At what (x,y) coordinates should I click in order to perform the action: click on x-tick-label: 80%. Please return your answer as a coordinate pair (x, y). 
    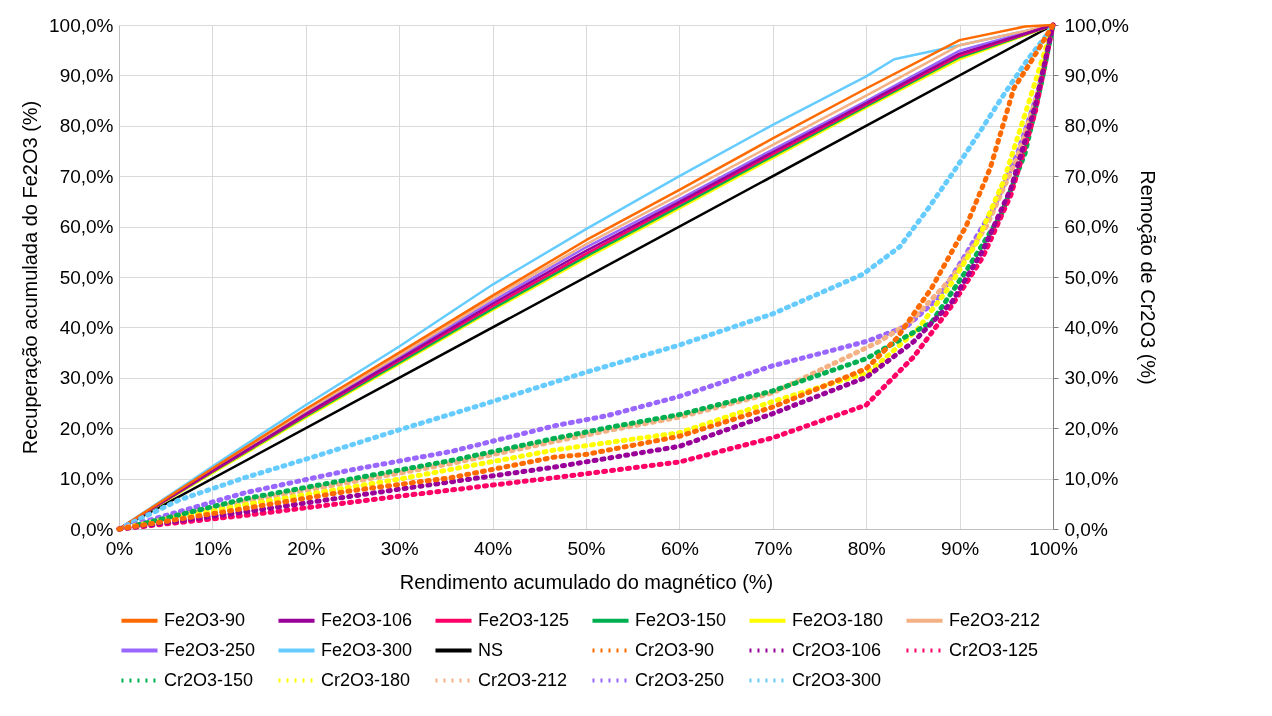
    Looking at the image, I should click on (866, 548).